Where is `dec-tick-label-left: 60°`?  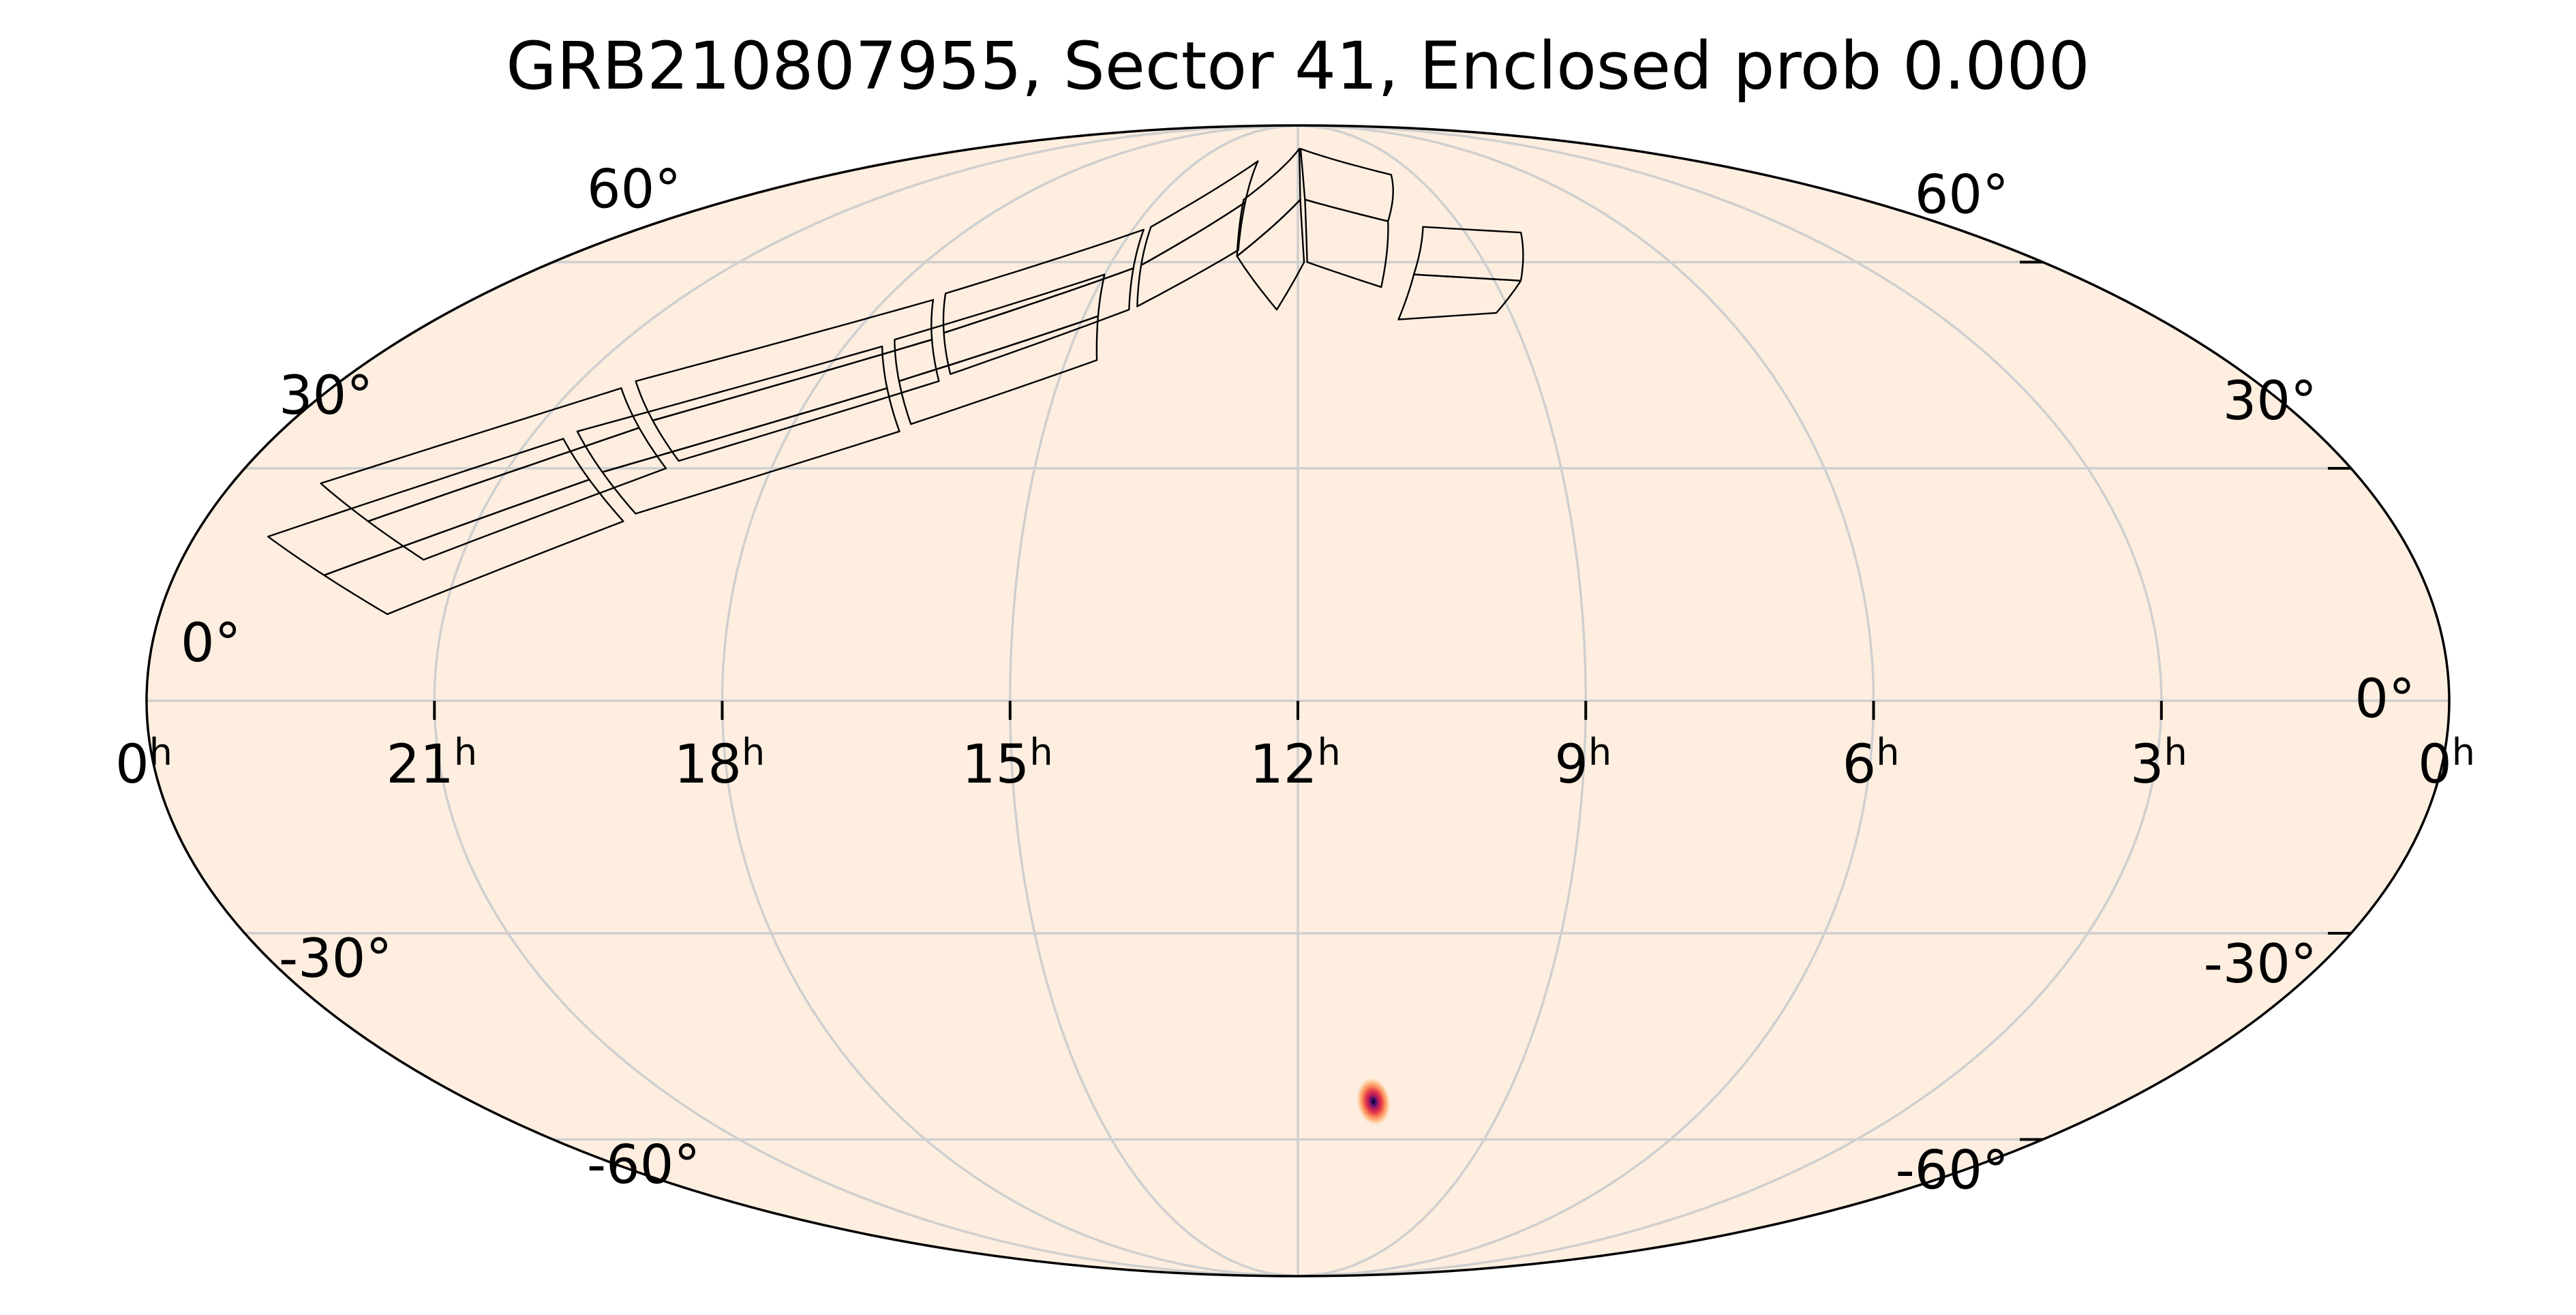 dec-tick-label-left: 60° is located at coordinates (1962, 196).